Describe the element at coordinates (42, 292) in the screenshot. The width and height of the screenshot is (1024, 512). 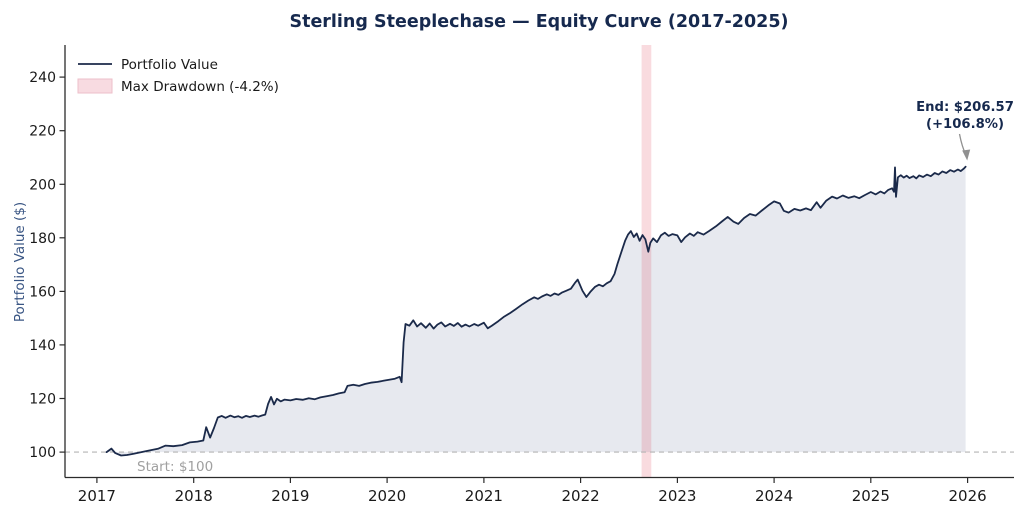
I see `y-tick-label: 160` at that location.